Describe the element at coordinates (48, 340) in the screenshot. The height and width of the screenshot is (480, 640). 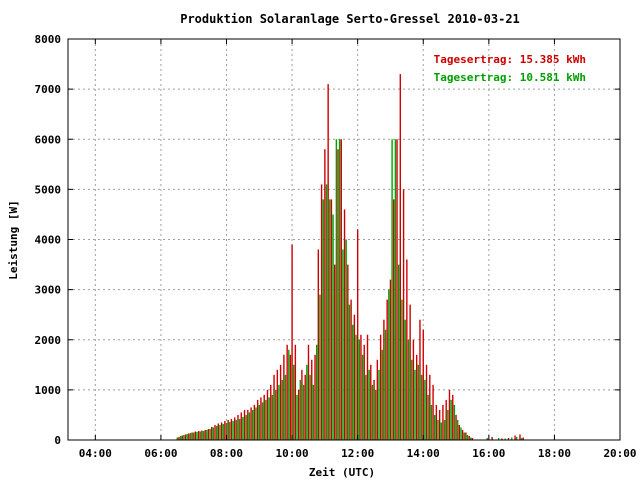
I see `y-tick-label: 2000` at that location.